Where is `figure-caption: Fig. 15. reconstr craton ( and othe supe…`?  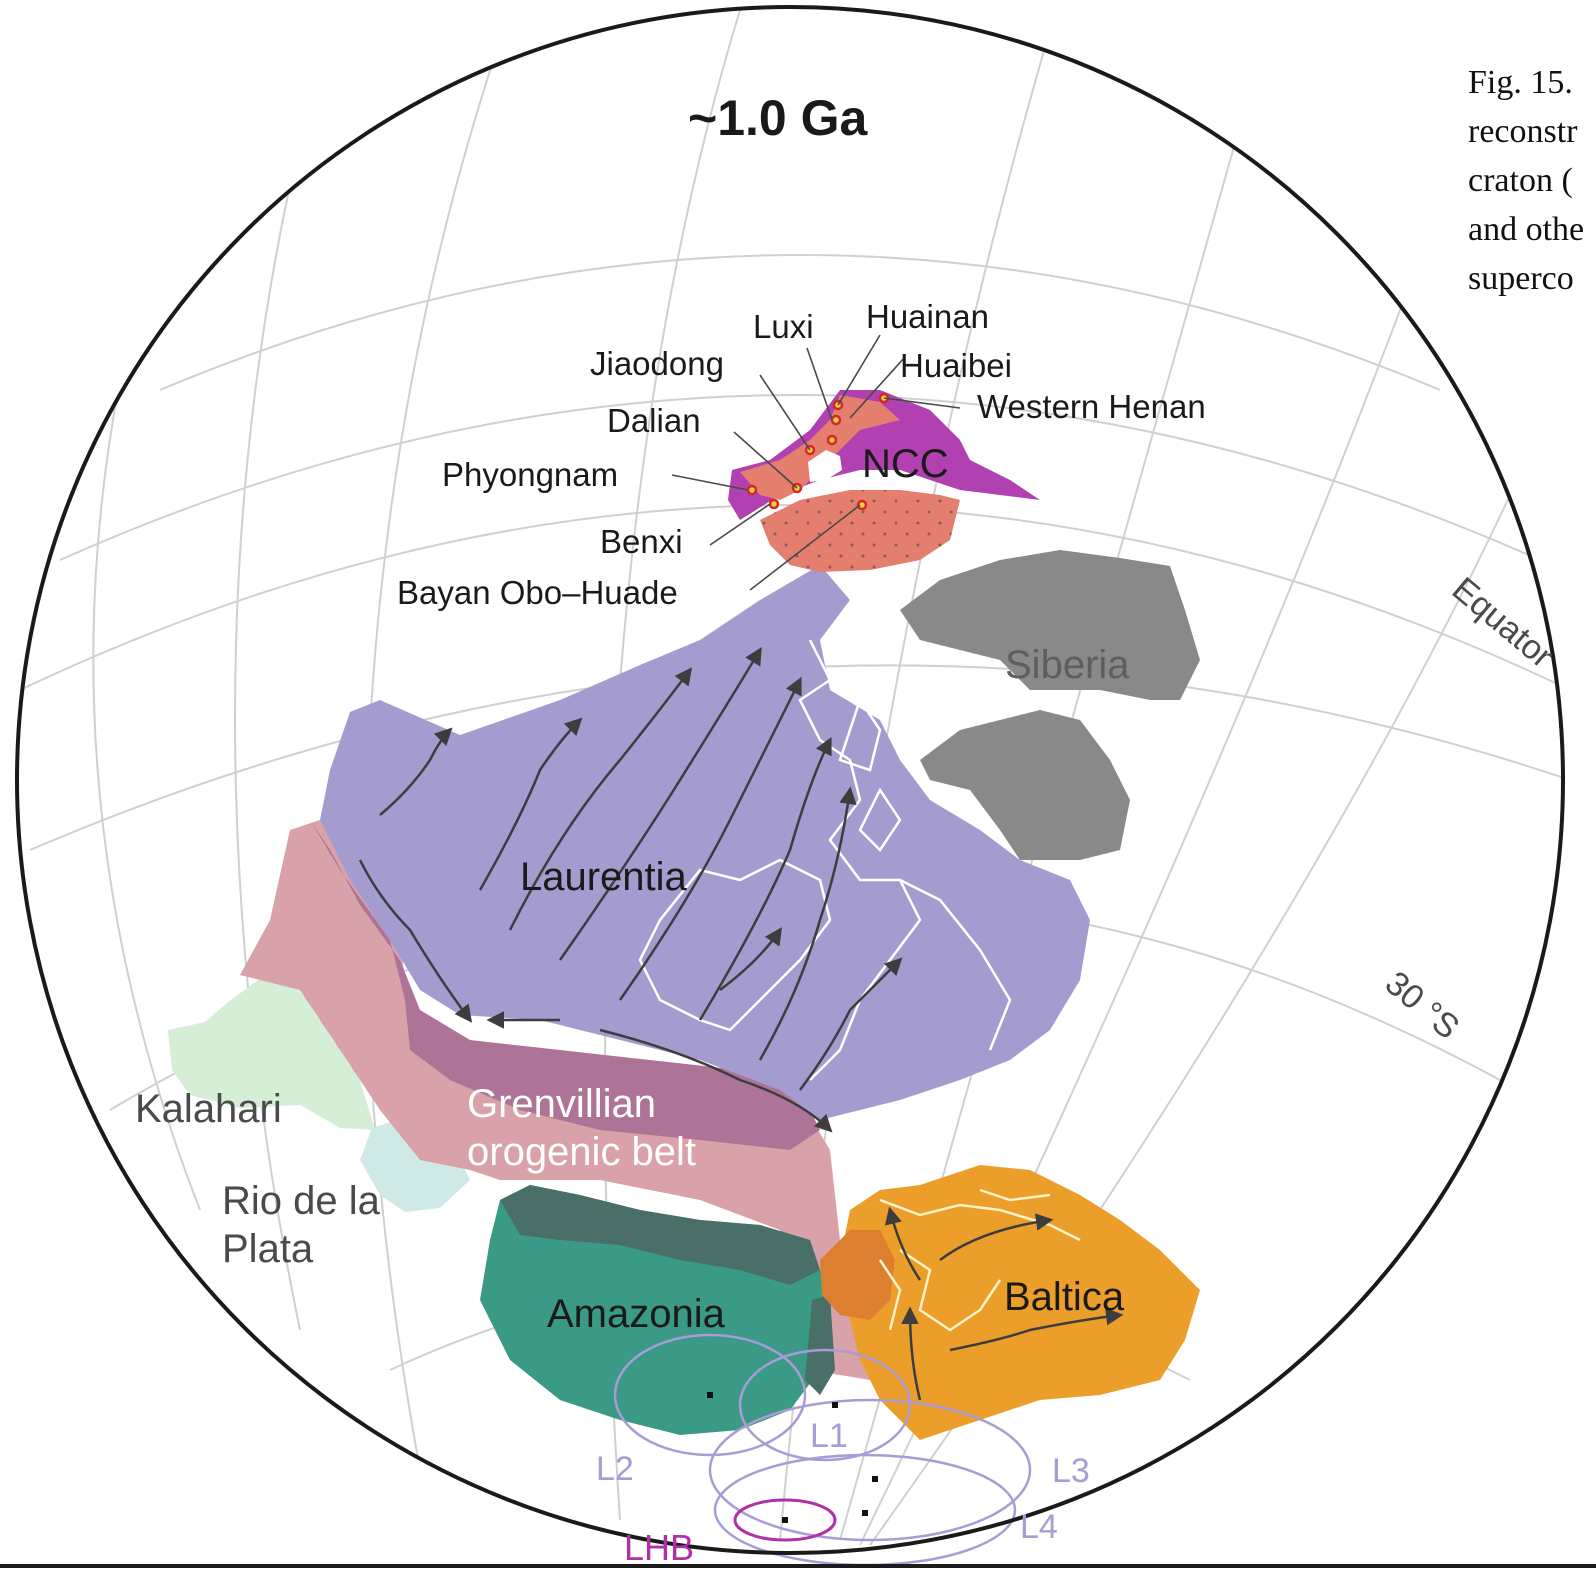 figure-caption: Fig. 15. reconstr craton ( and othe supe… is located at coordinates (1532, 180).